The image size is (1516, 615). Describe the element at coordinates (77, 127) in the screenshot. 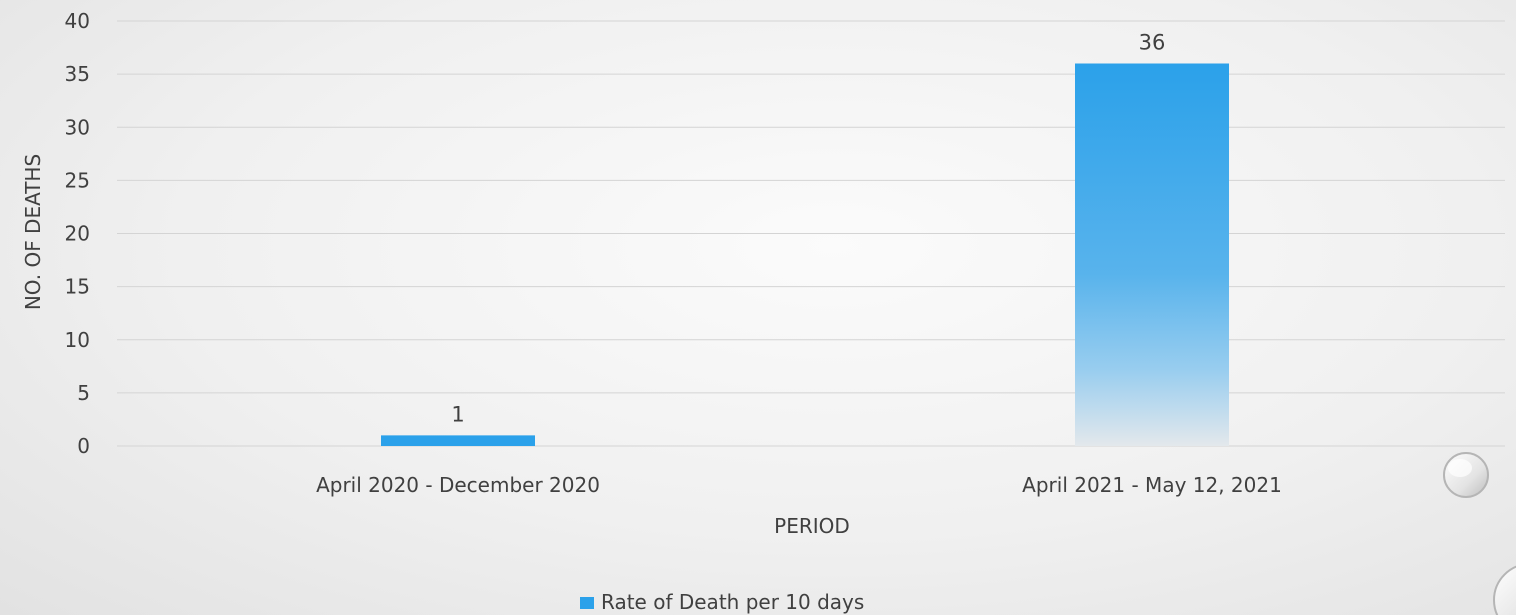

I see `y-tick-label: 30` at that location.